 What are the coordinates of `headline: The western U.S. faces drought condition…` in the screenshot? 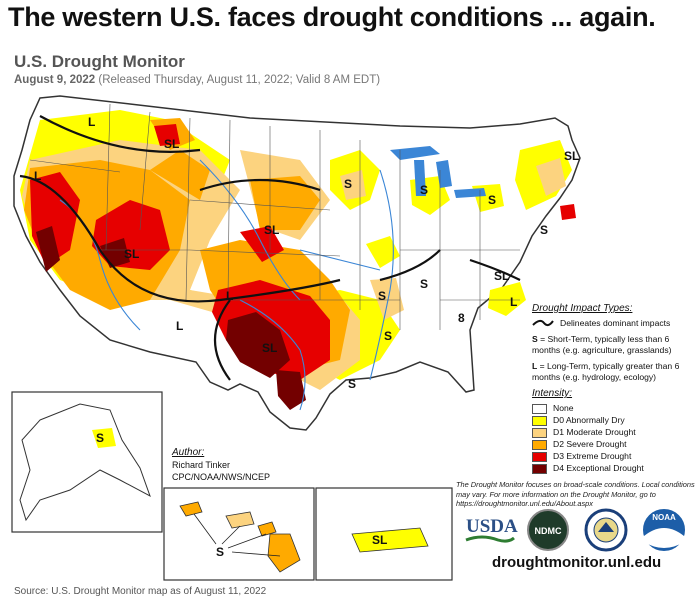 It's located at (332, 17).